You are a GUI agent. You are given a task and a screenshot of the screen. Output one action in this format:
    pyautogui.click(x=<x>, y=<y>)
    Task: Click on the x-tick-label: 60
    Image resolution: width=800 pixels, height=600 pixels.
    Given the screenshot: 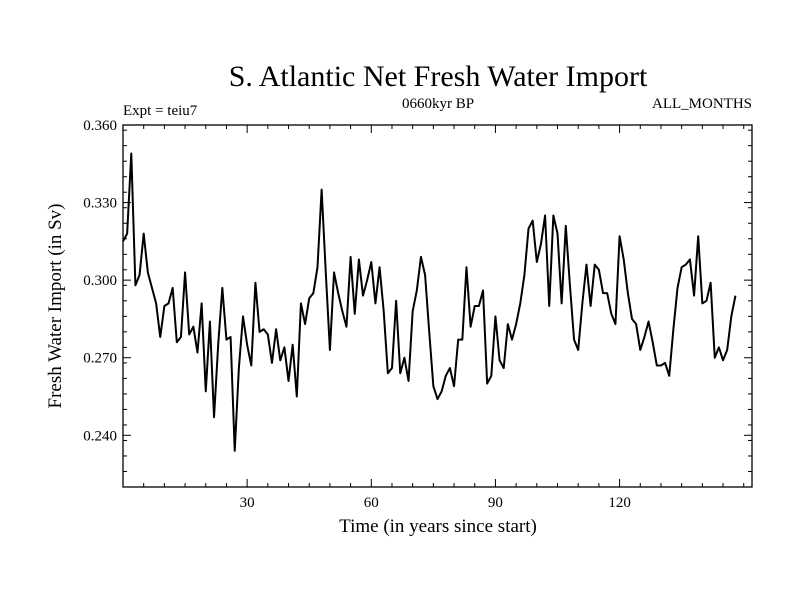 What is the action you would take?
    pyautogui.click(x=371, y=503)
    